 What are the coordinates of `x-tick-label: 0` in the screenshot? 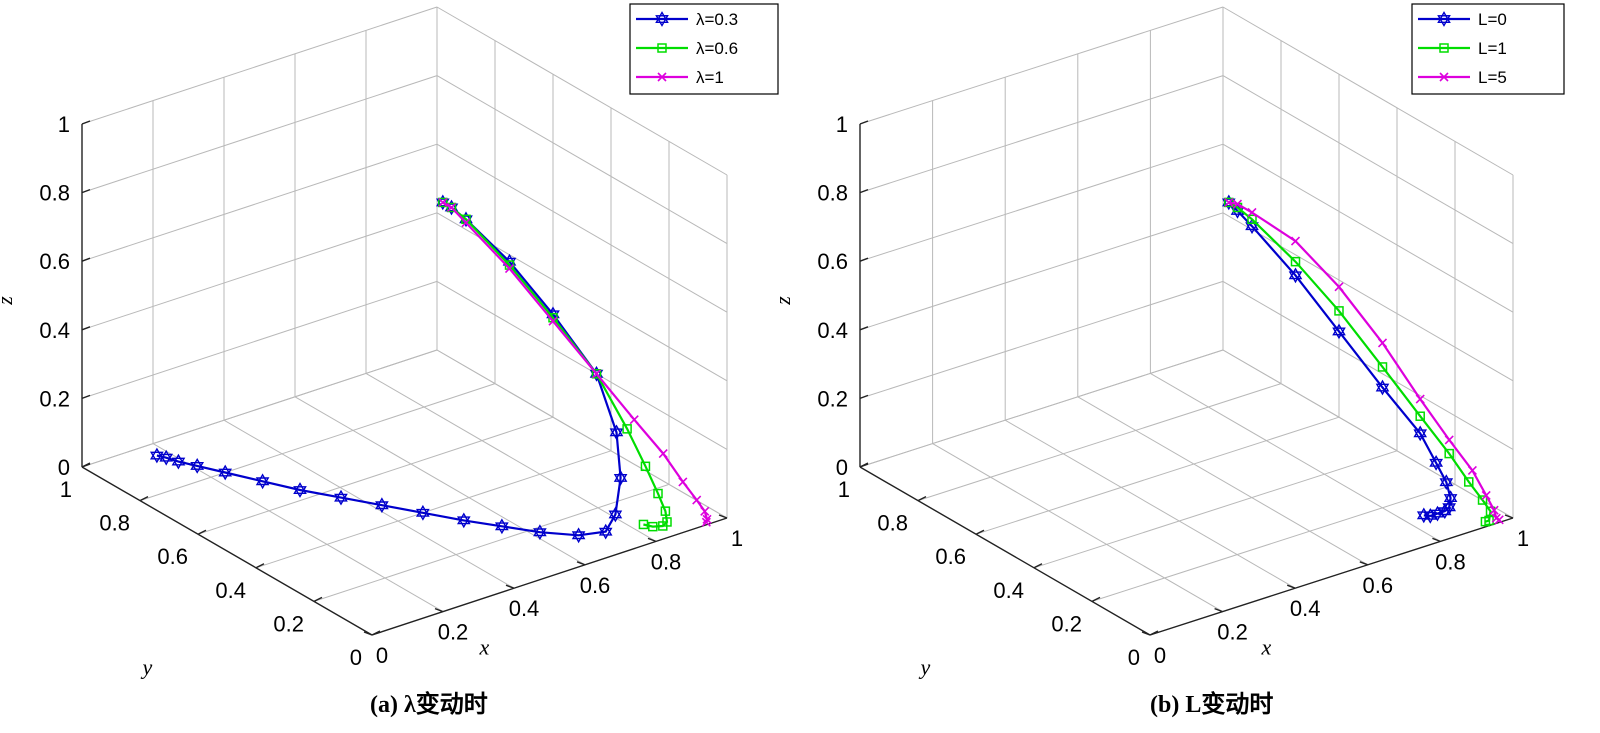 It's located at (382, 655).